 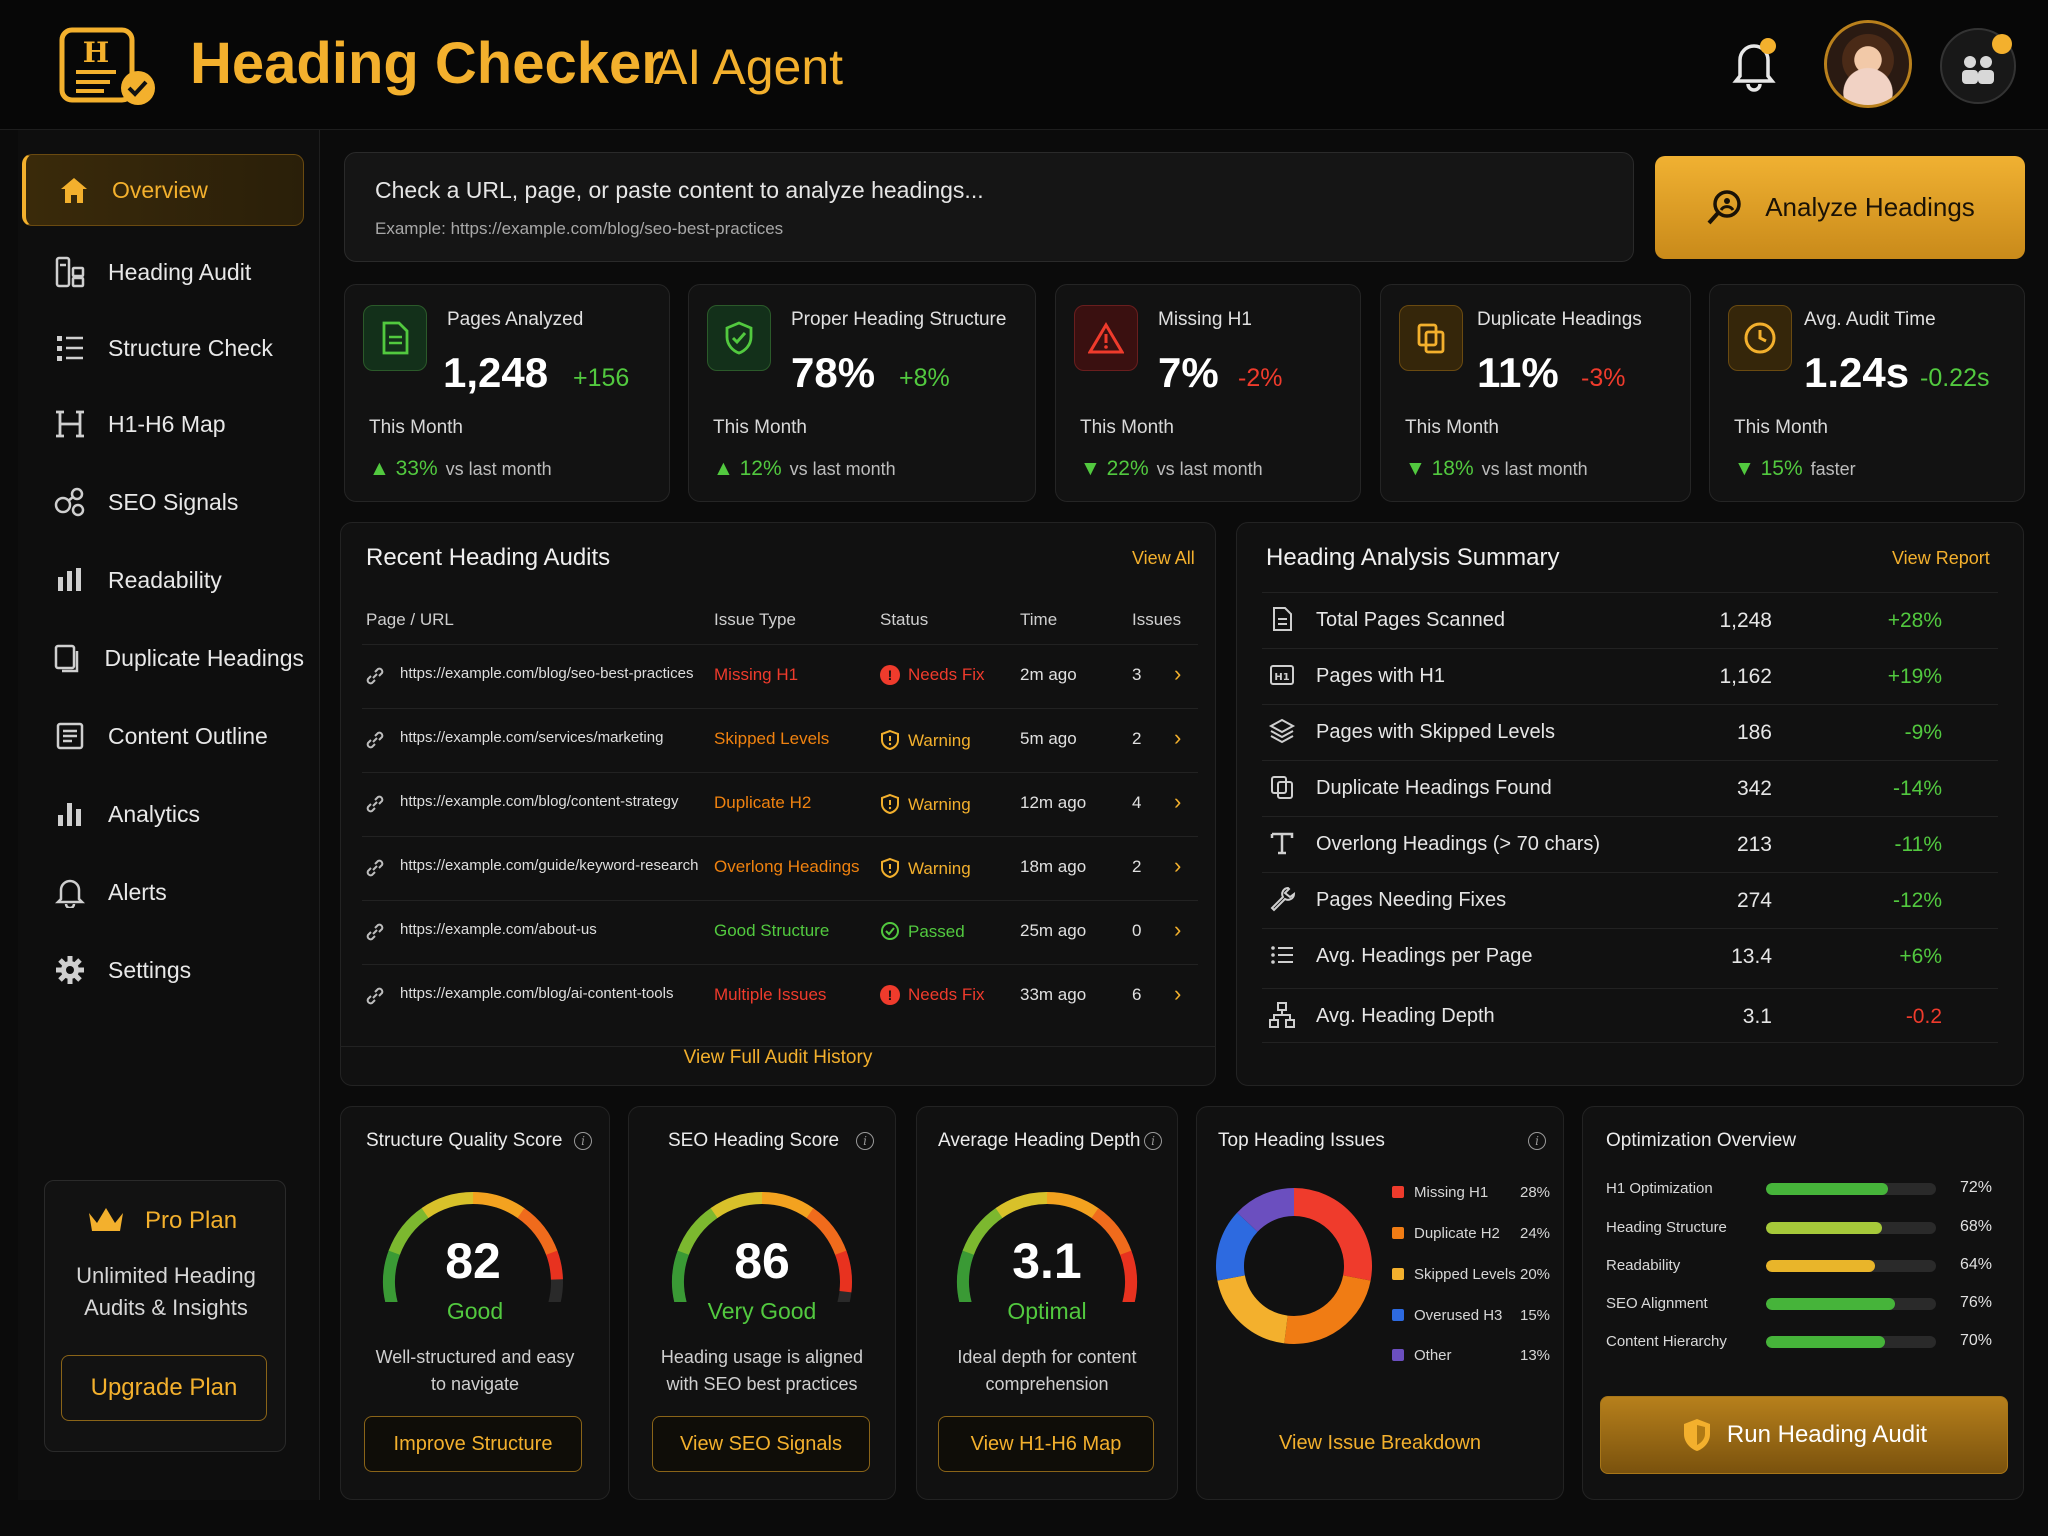 What do you see at coordinates (1630, 1015) in the screenshot?
I see `summary-row: Avg. Heading Depth 3.1 -0.2` at bounding box center [1630, 1015].